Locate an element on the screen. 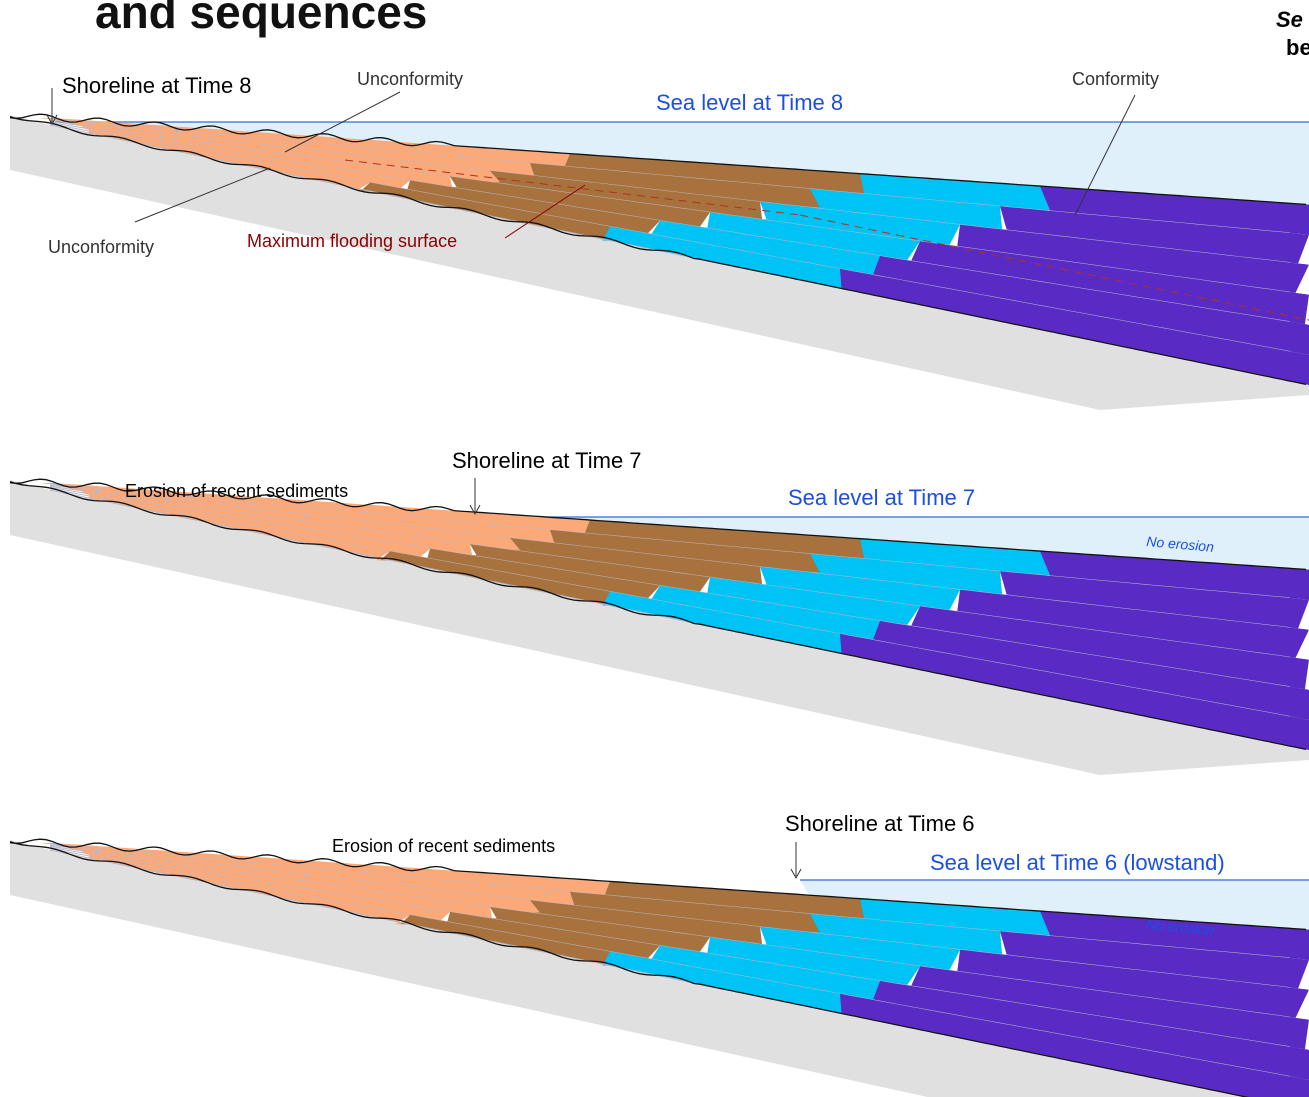  label: Conformity is located at coordinates (1115, 79).